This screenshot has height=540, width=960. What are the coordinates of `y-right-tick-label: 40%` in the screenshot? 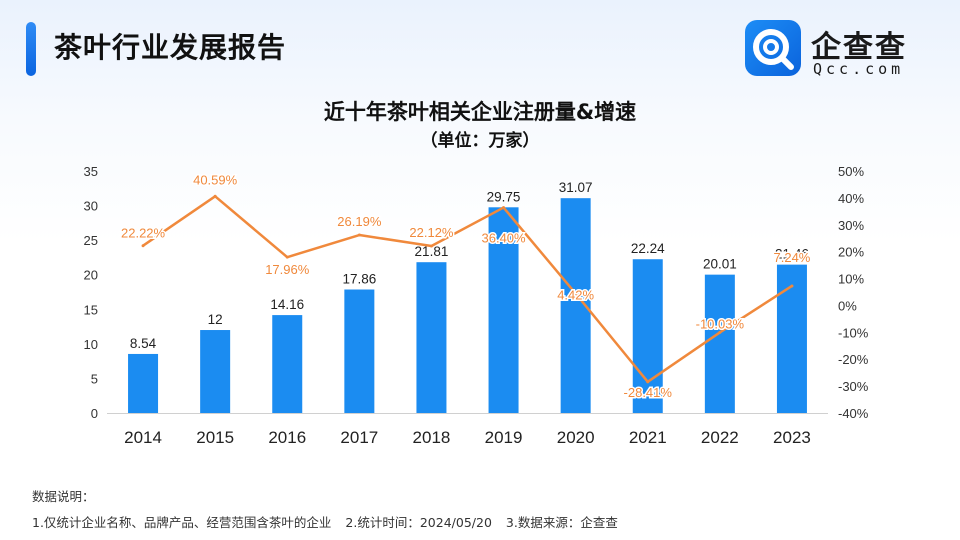 It's located at (851, 198).